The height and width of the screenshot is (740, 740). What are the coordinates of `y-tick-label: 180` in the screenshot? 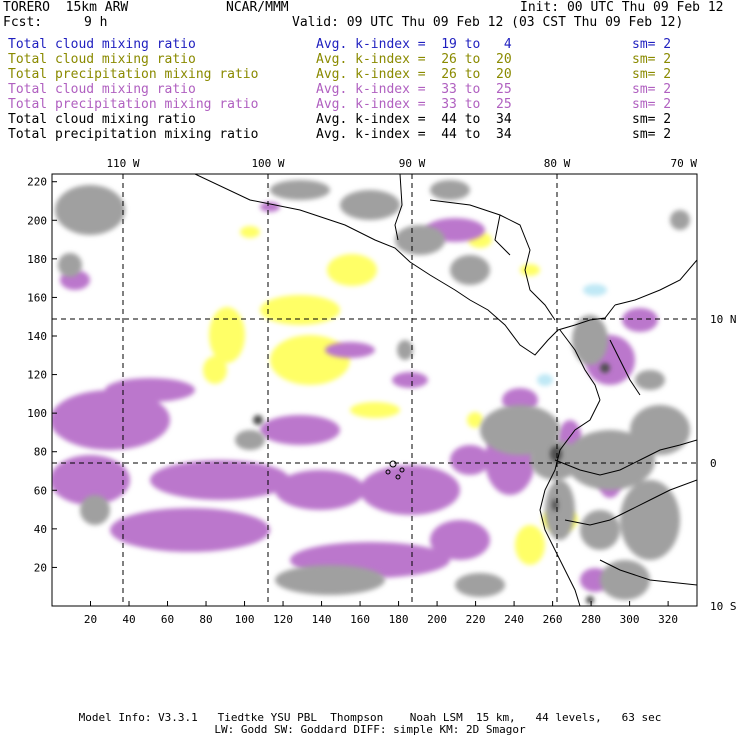 It's located at (37, 259).